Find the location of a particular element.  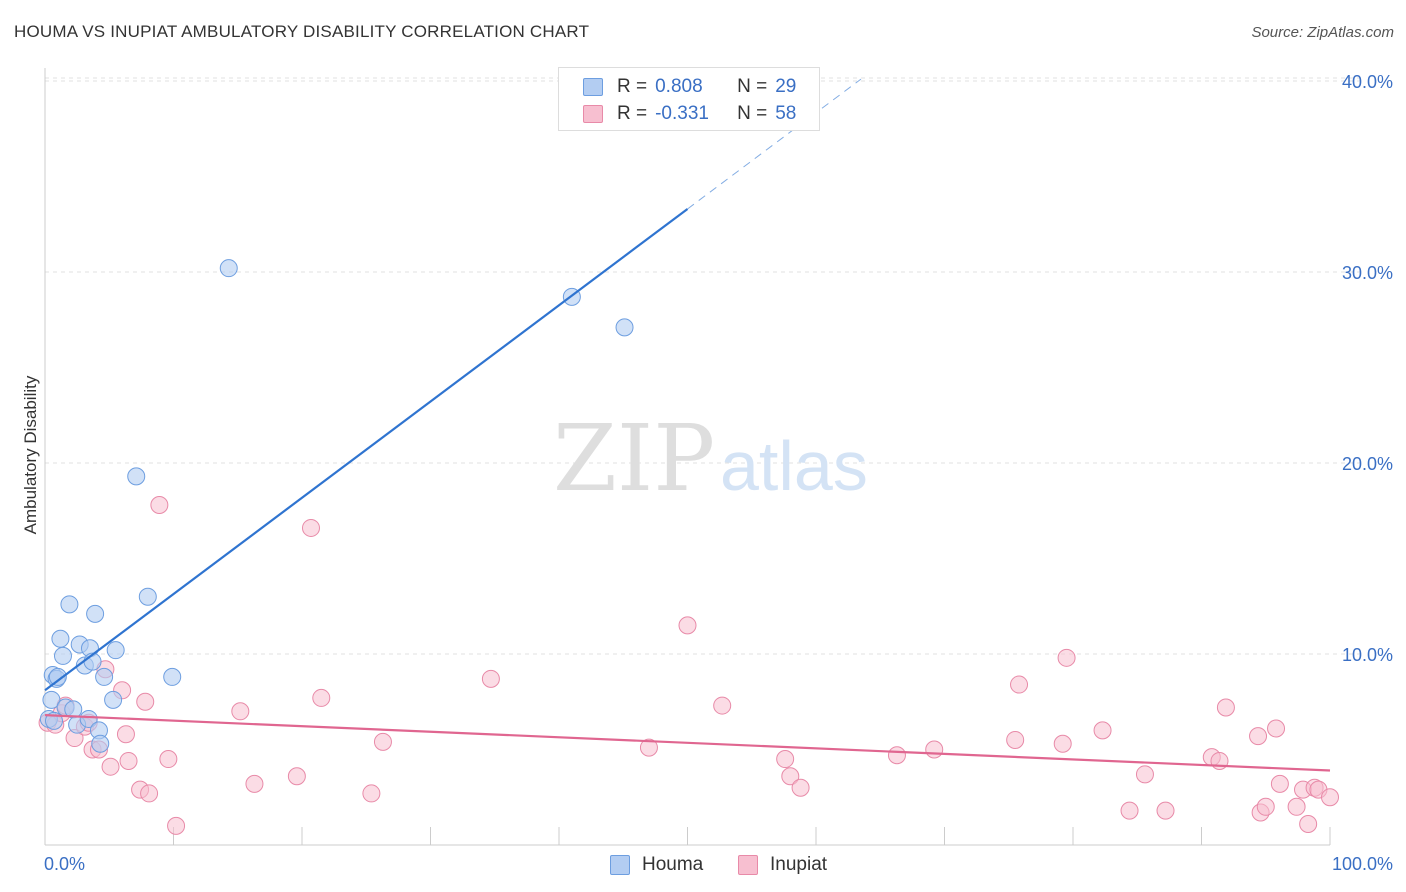

source-label: Source: ZipAtlas.com is located at coordinates (1322, 32).